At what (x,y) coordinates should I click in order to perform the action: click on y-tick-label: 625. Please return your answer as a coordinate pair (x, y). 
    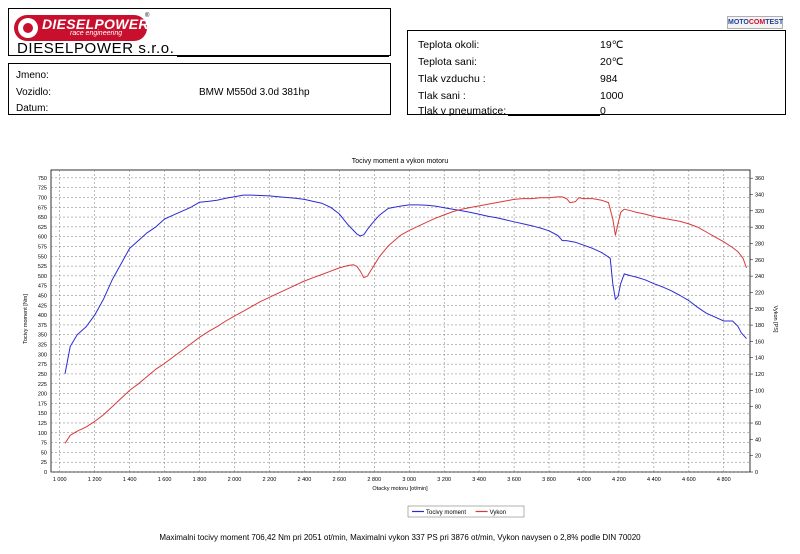
    Looking at the image, I should click on (42, 228).